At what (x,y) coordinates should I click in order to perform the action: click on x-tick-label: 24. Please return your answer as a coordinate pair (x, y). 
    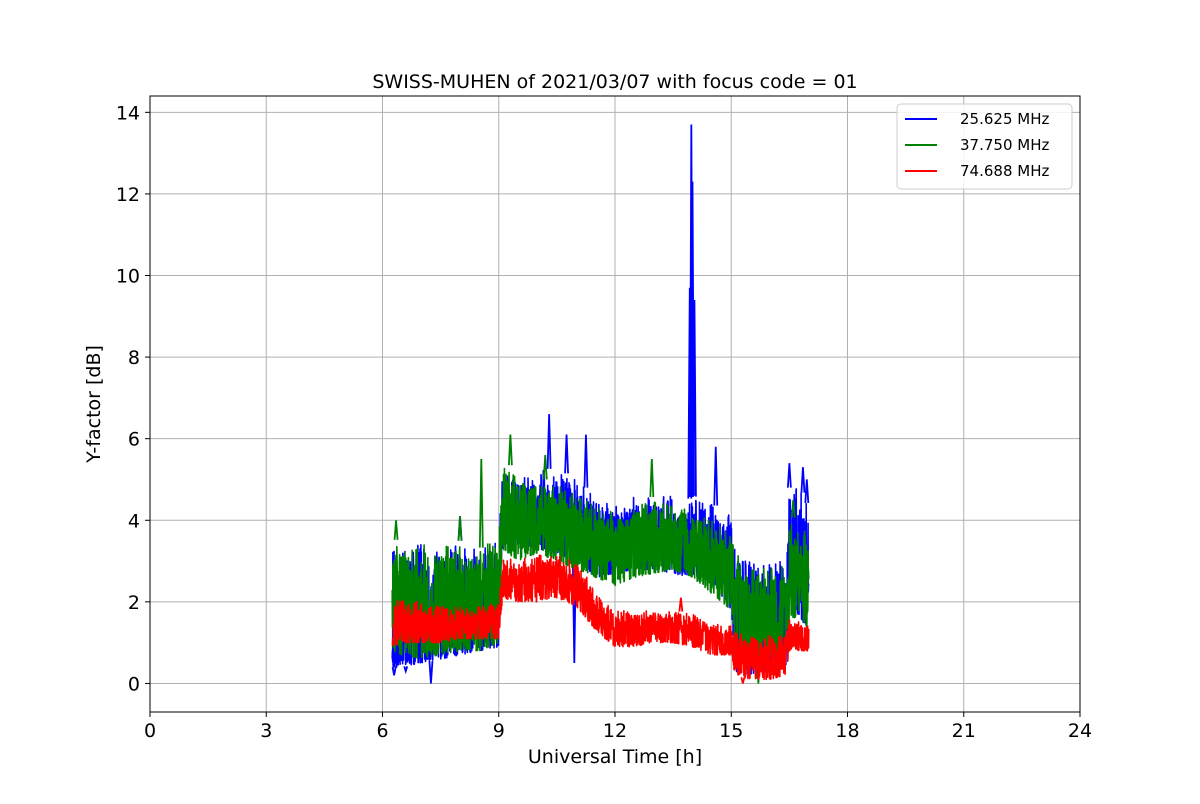
    Looking at the image, I should click on (1080, 731).